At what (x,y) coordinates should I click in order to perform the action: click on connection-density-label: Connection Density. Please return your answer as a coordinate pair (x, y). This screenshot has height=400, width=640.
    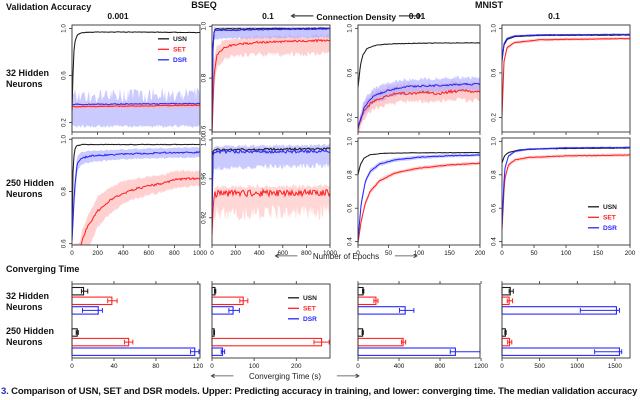
    Looking at the image, I should click on (356, 16).